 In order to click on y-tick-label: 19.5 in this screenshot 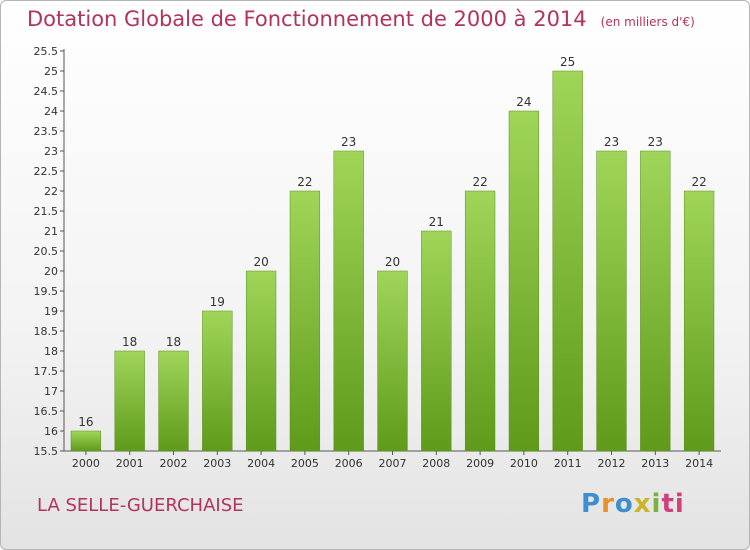, I will do `click(46, 291)`.